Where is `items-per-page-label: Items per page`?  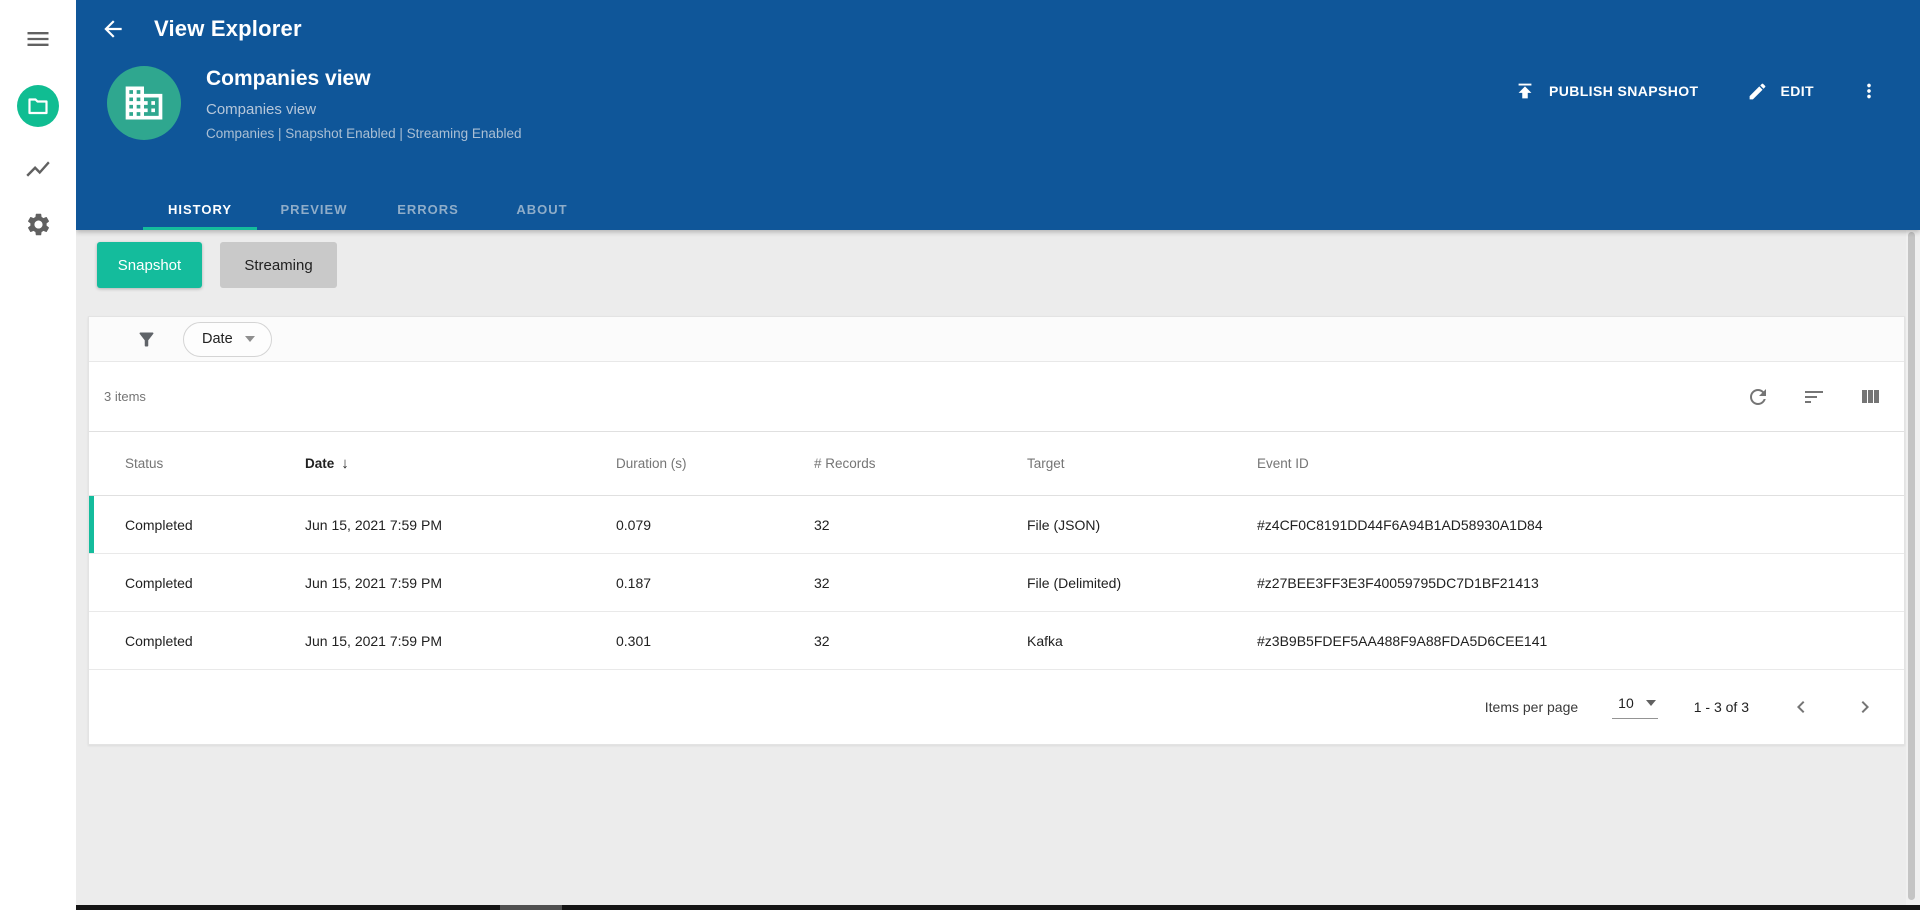 items-per-page-label: Items per page is located at coordinates (1531, 707).